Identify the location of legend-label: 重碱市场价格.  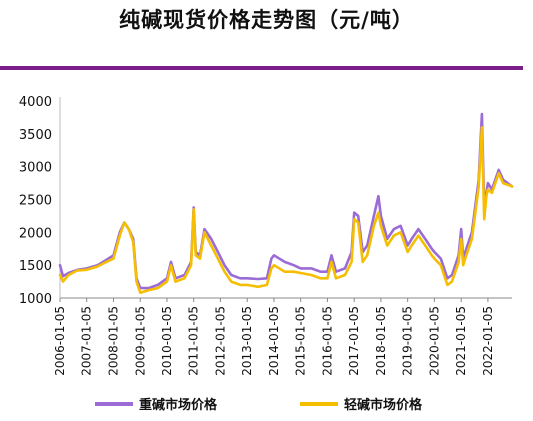
(178, 405).